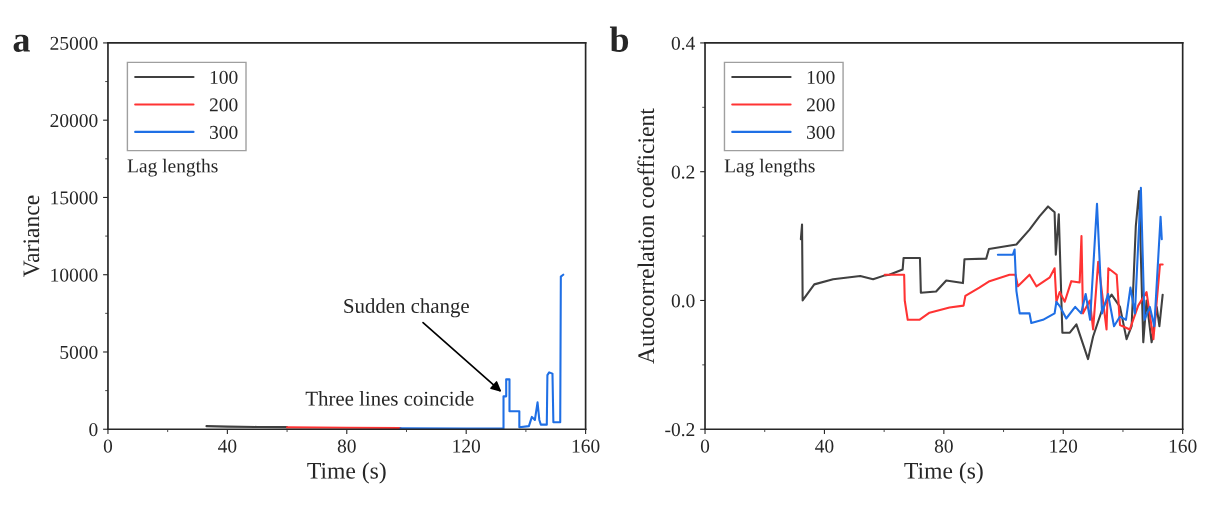  I want to click on y-tick-label: 0.2, so click(683, 172).